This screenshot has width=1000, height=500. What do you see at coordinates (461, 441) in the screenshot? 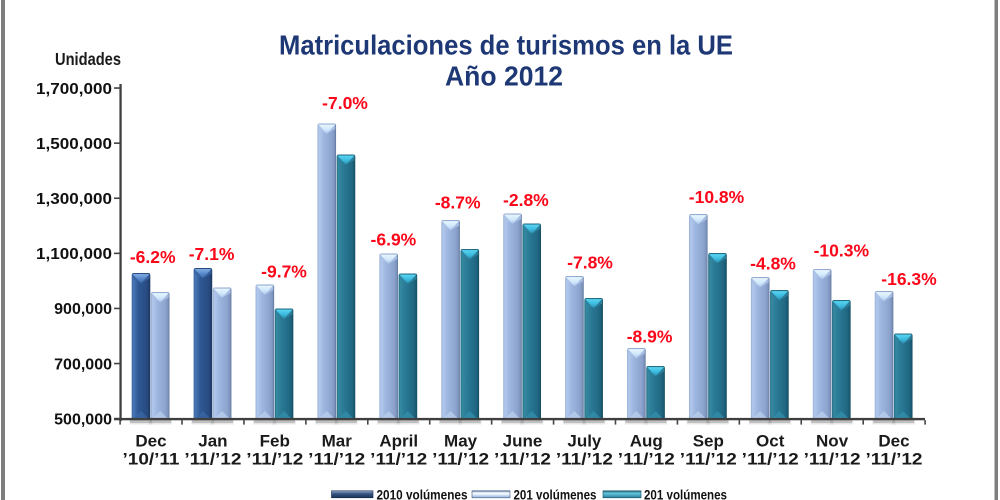
I see `svg-text: May` at bounding box center [461, 441].